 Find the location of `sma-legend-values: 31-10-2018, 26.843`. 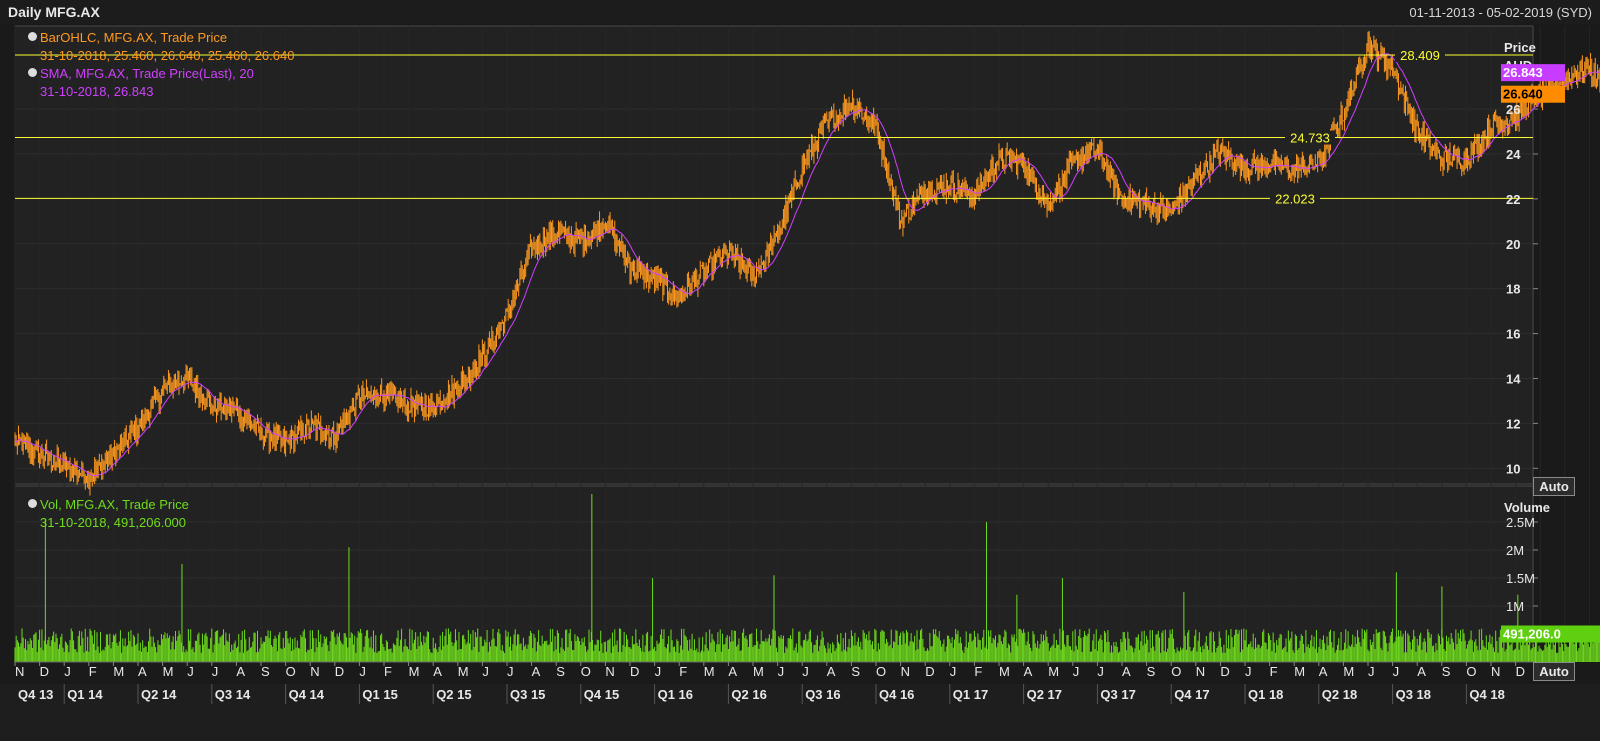

sma-legend-values: 31-10-2018, 26.843 is located at coordinates (97, 91).